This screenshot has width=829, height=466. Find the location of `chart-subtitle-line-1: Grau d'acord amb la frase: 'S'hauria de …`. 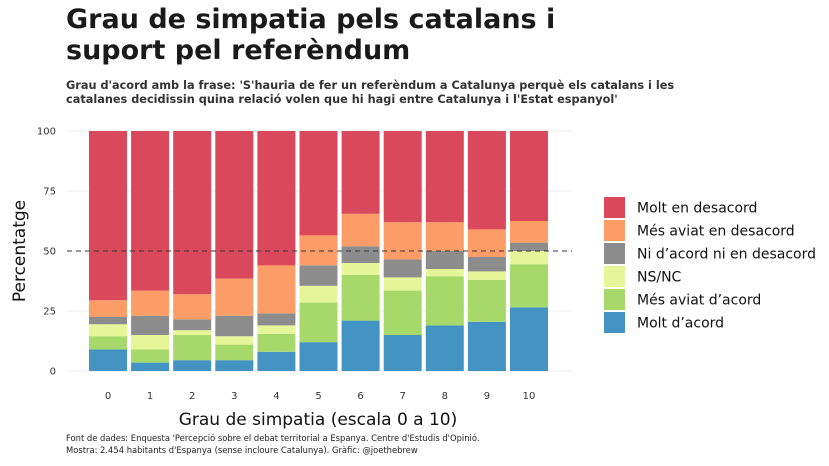

chart-subtitle-line-1: Grau d'acord amb la frase: 'S'hauria de … is located at coordinates (370, 85).